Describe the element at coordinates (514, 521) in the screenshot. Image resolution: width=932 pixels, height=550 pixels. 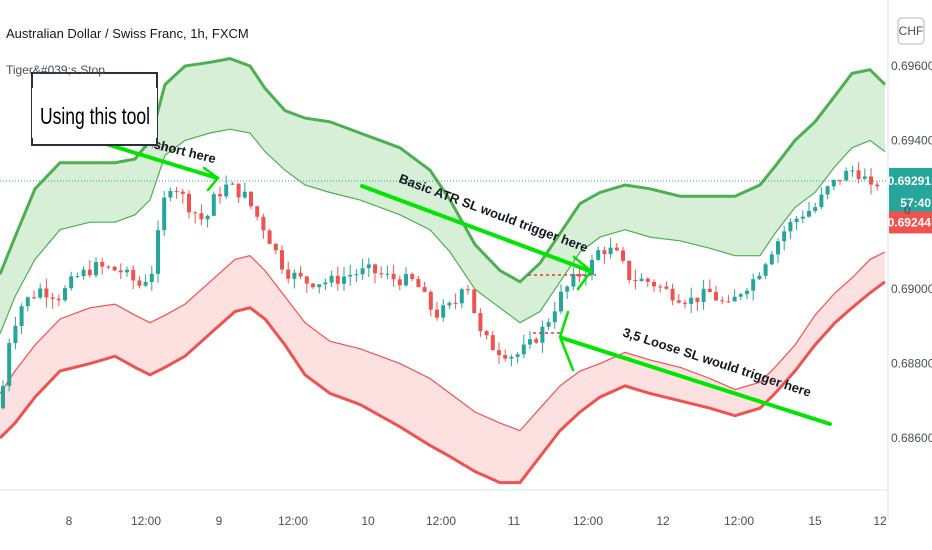
I see `time-tick-label: 11` at that location.